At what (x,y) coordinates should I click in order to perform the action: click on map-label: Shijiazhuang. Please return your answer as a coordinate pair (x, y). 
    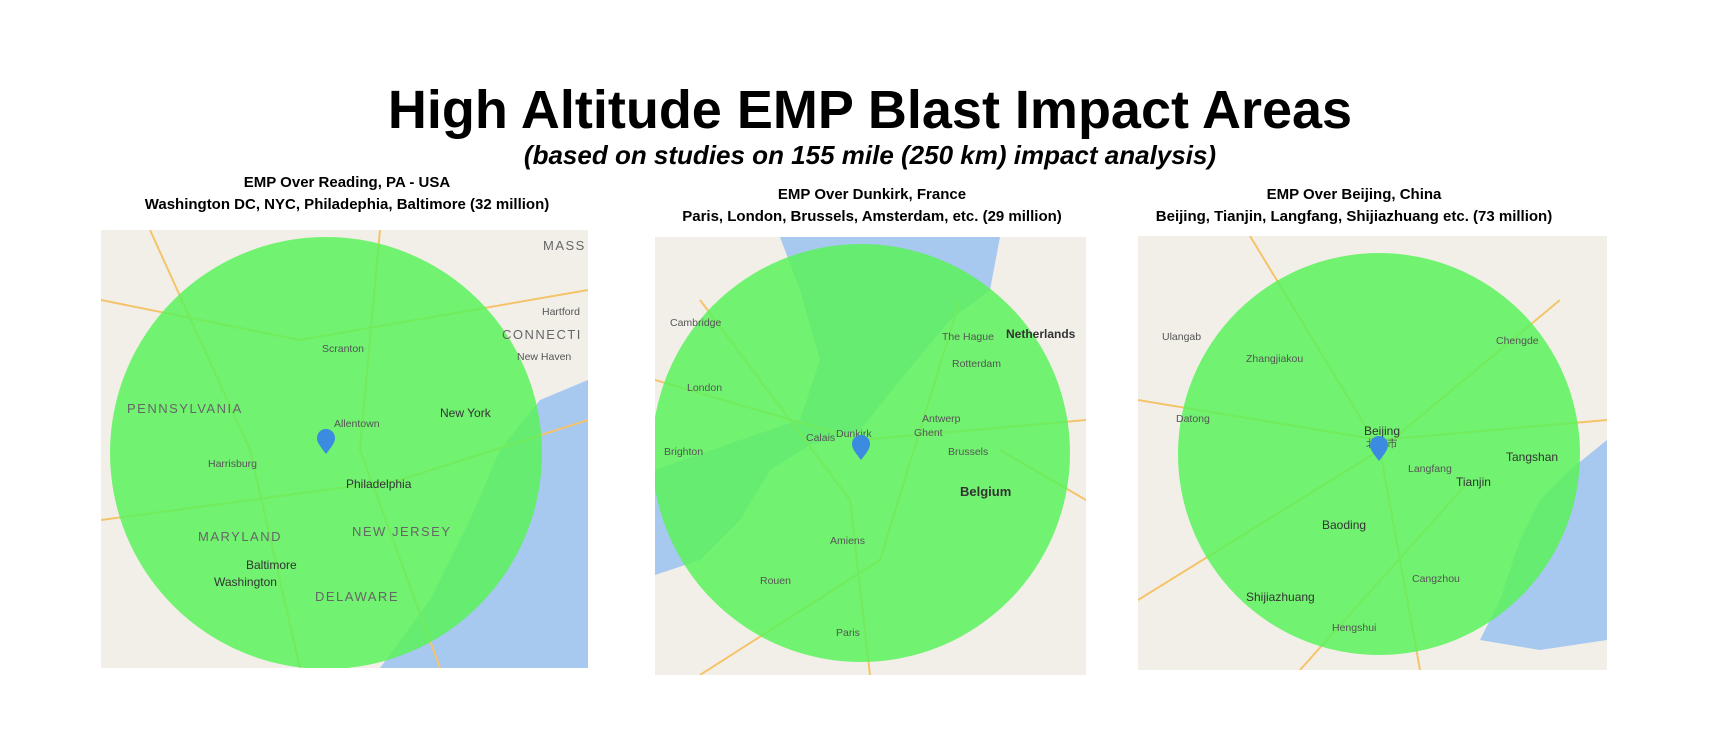
    Looking at the image, I should click on (1280, 597).